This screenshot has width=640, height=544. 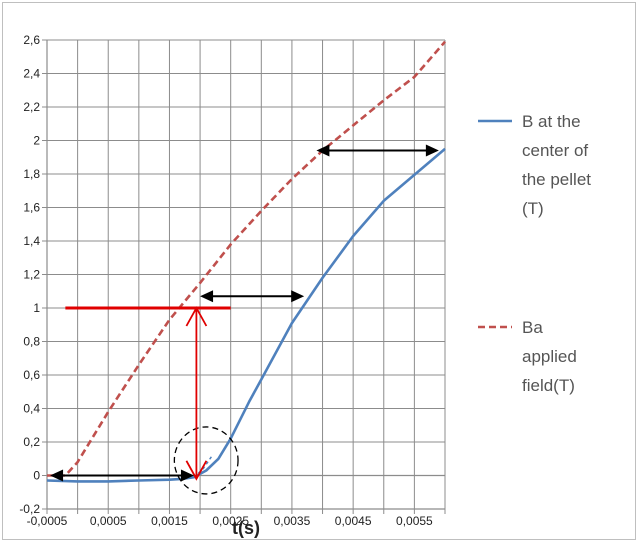 I want to click on x-axis-title: t(s), so click(x=246, y=528).